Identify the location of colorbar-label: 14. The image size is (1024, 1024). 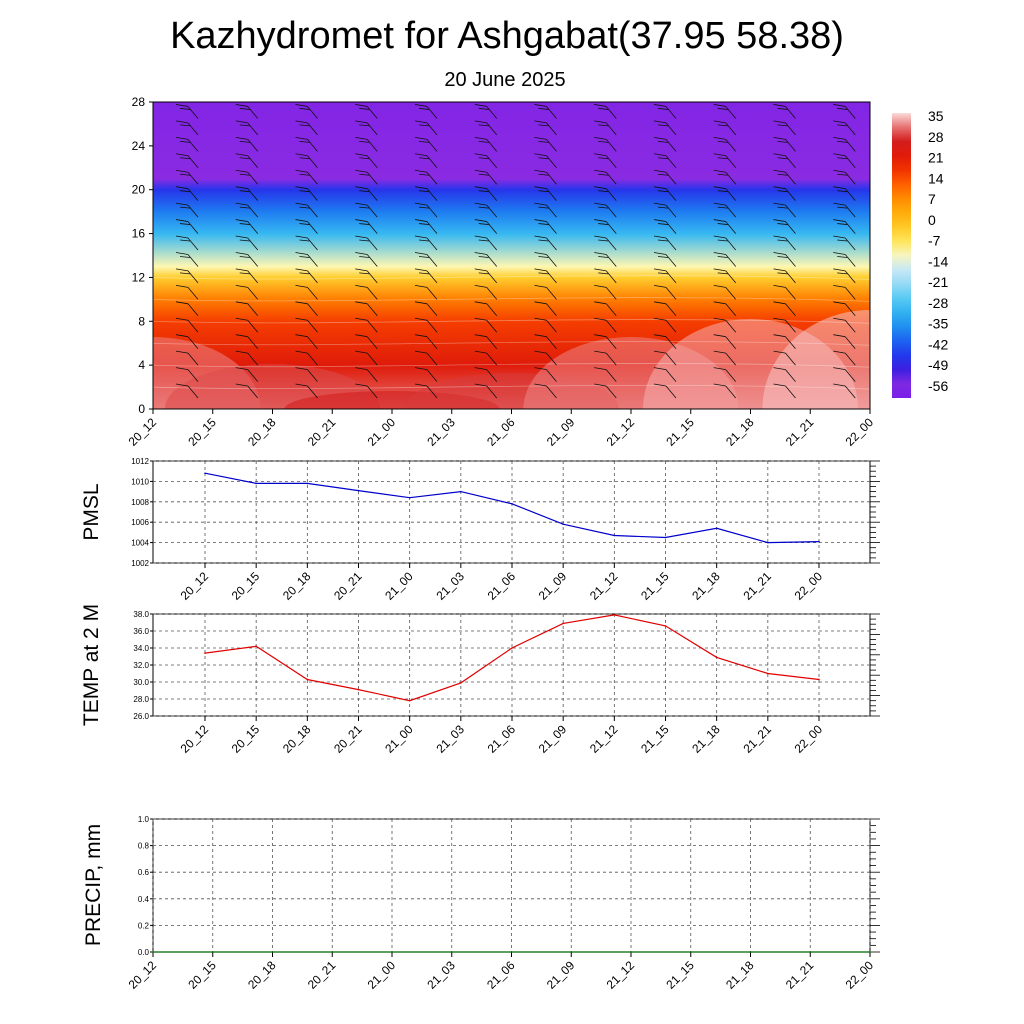
(936, 178).